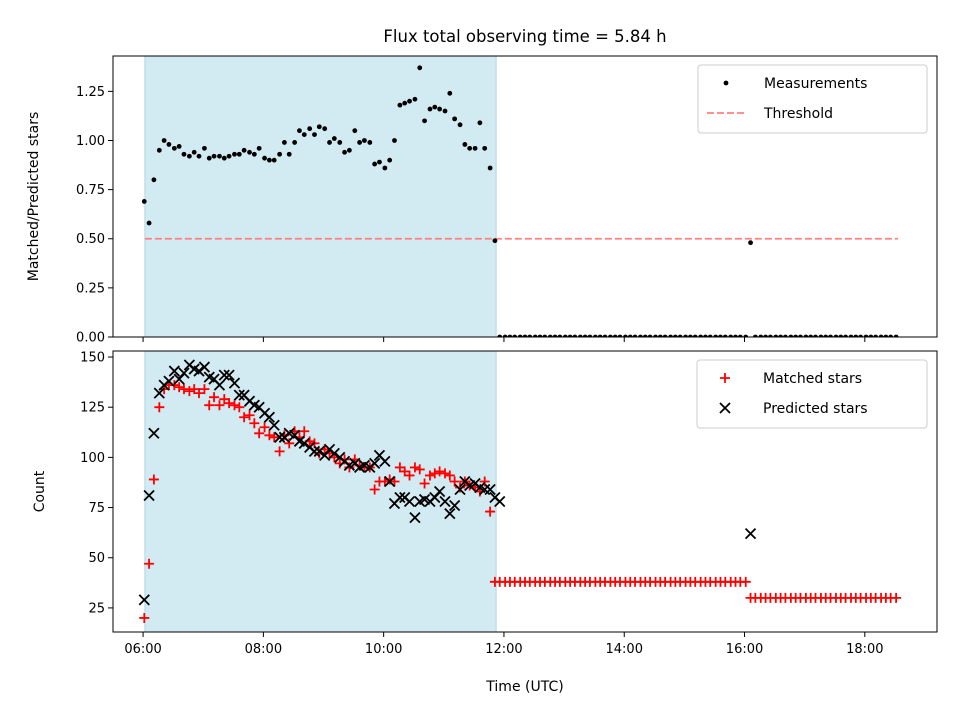 The width and height of the screenshot is (960, 720). I want to click on legend-box, so click(812, 99).